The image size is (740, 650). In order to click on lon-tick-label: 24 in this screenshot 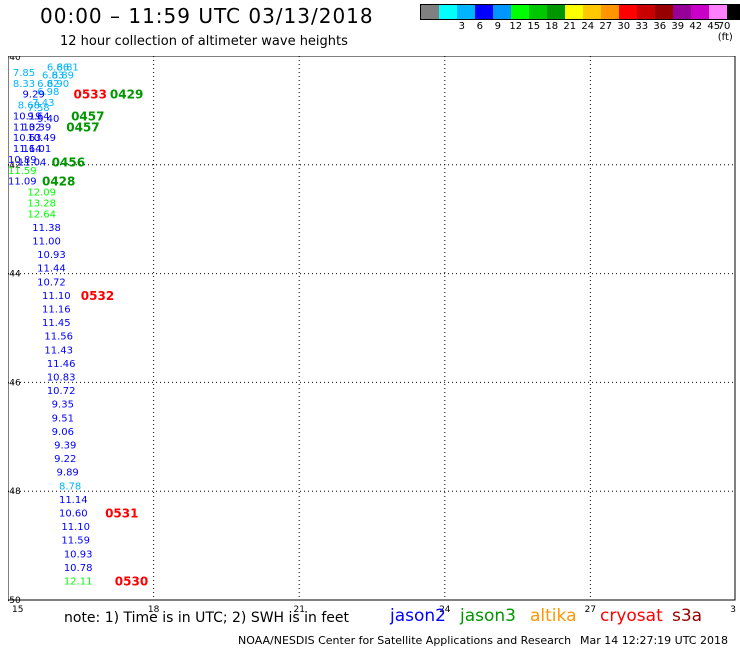, I will do `click(445, 610)`.